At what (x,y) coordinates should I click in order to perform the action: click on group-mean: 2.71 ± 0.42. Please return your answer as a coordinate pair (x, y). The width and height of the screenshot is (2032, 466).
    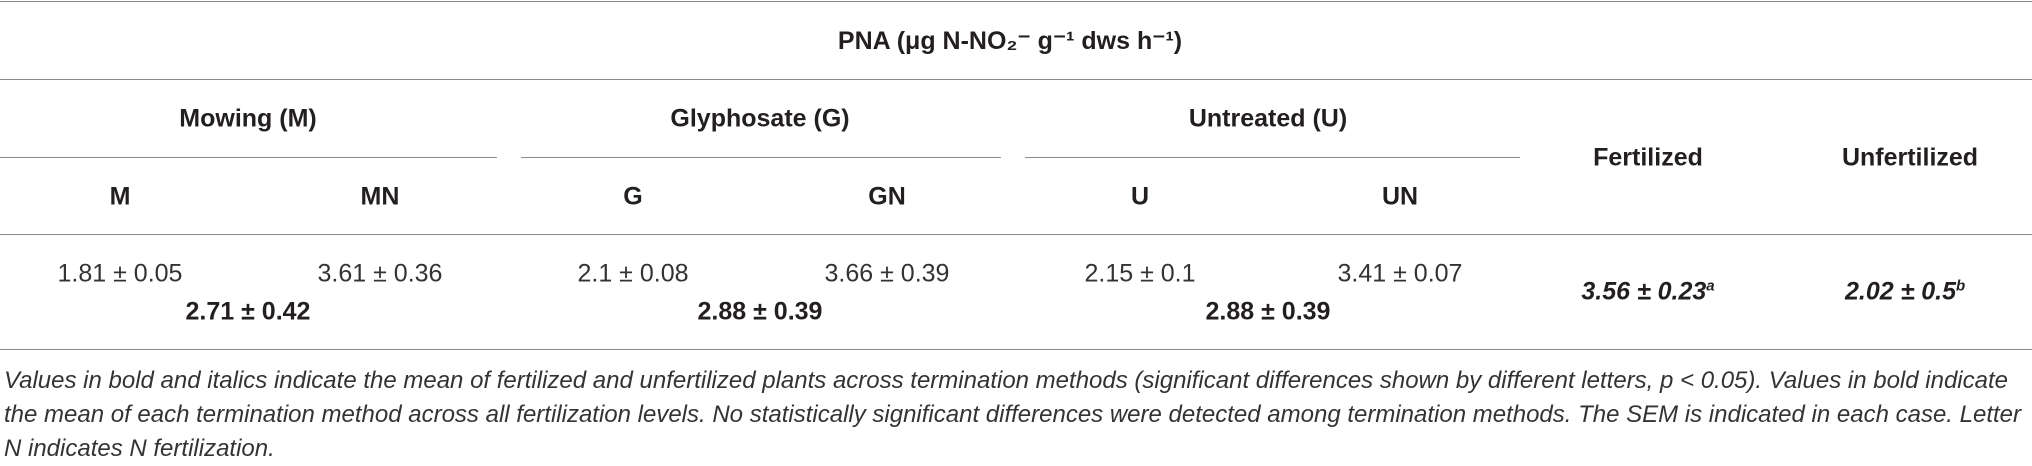
    Looking at the image, I should click on (248, 311).